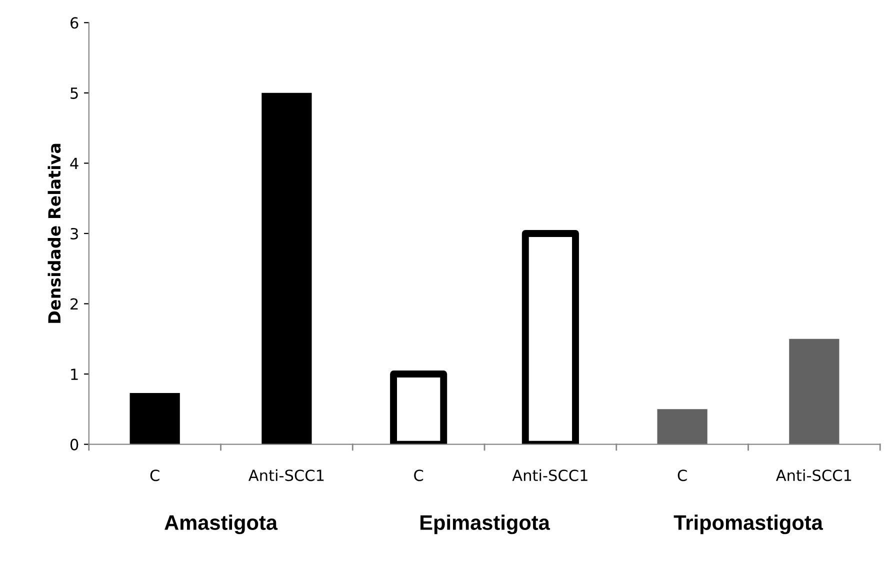  Describe the element at coordinates (221, 524) in the screenshot. I see `text: Amastigota` at that location.